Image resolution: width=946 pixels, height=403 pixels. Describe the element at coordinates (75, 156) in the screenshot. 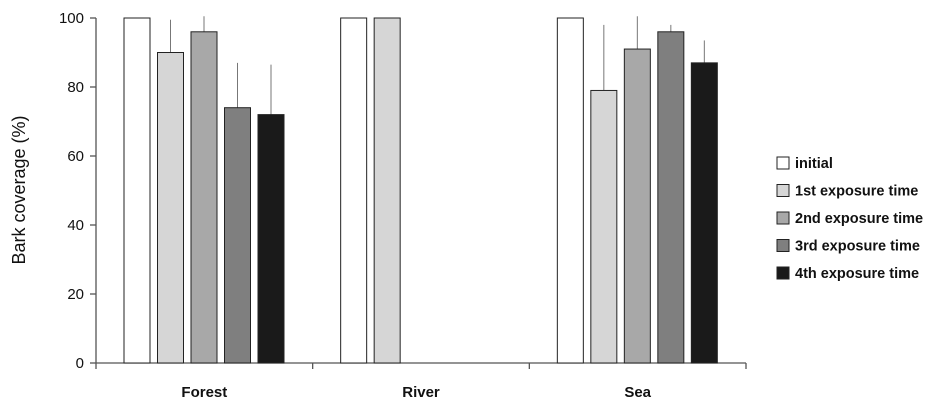

I see `y-tick-label: 60` at that location.